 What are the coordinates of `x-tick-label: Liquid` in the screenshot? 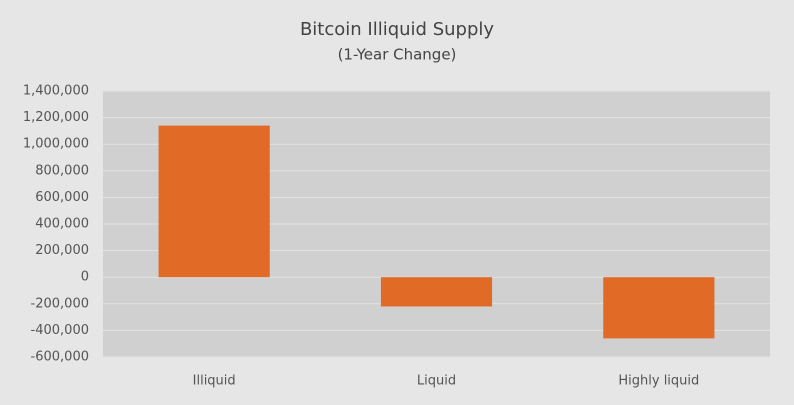 It's located at (436, 381).